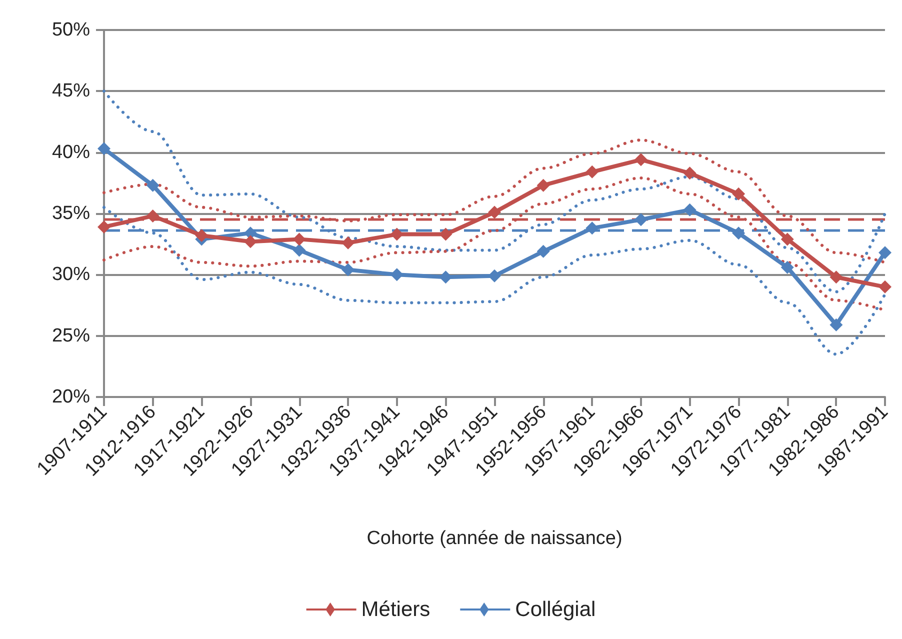 The width and height of the screenshot is (902, 639). What do you see at coordinates (71, 275) in the screenshot?
I see `y-tick-label: 30%` at bounding box center [71, 275].